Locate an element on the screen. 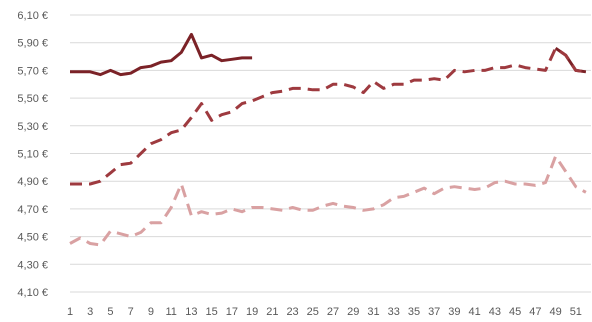 This screenshot has height=322, width=592. x-tick-label: 33 is located at coordinates (394, 312).